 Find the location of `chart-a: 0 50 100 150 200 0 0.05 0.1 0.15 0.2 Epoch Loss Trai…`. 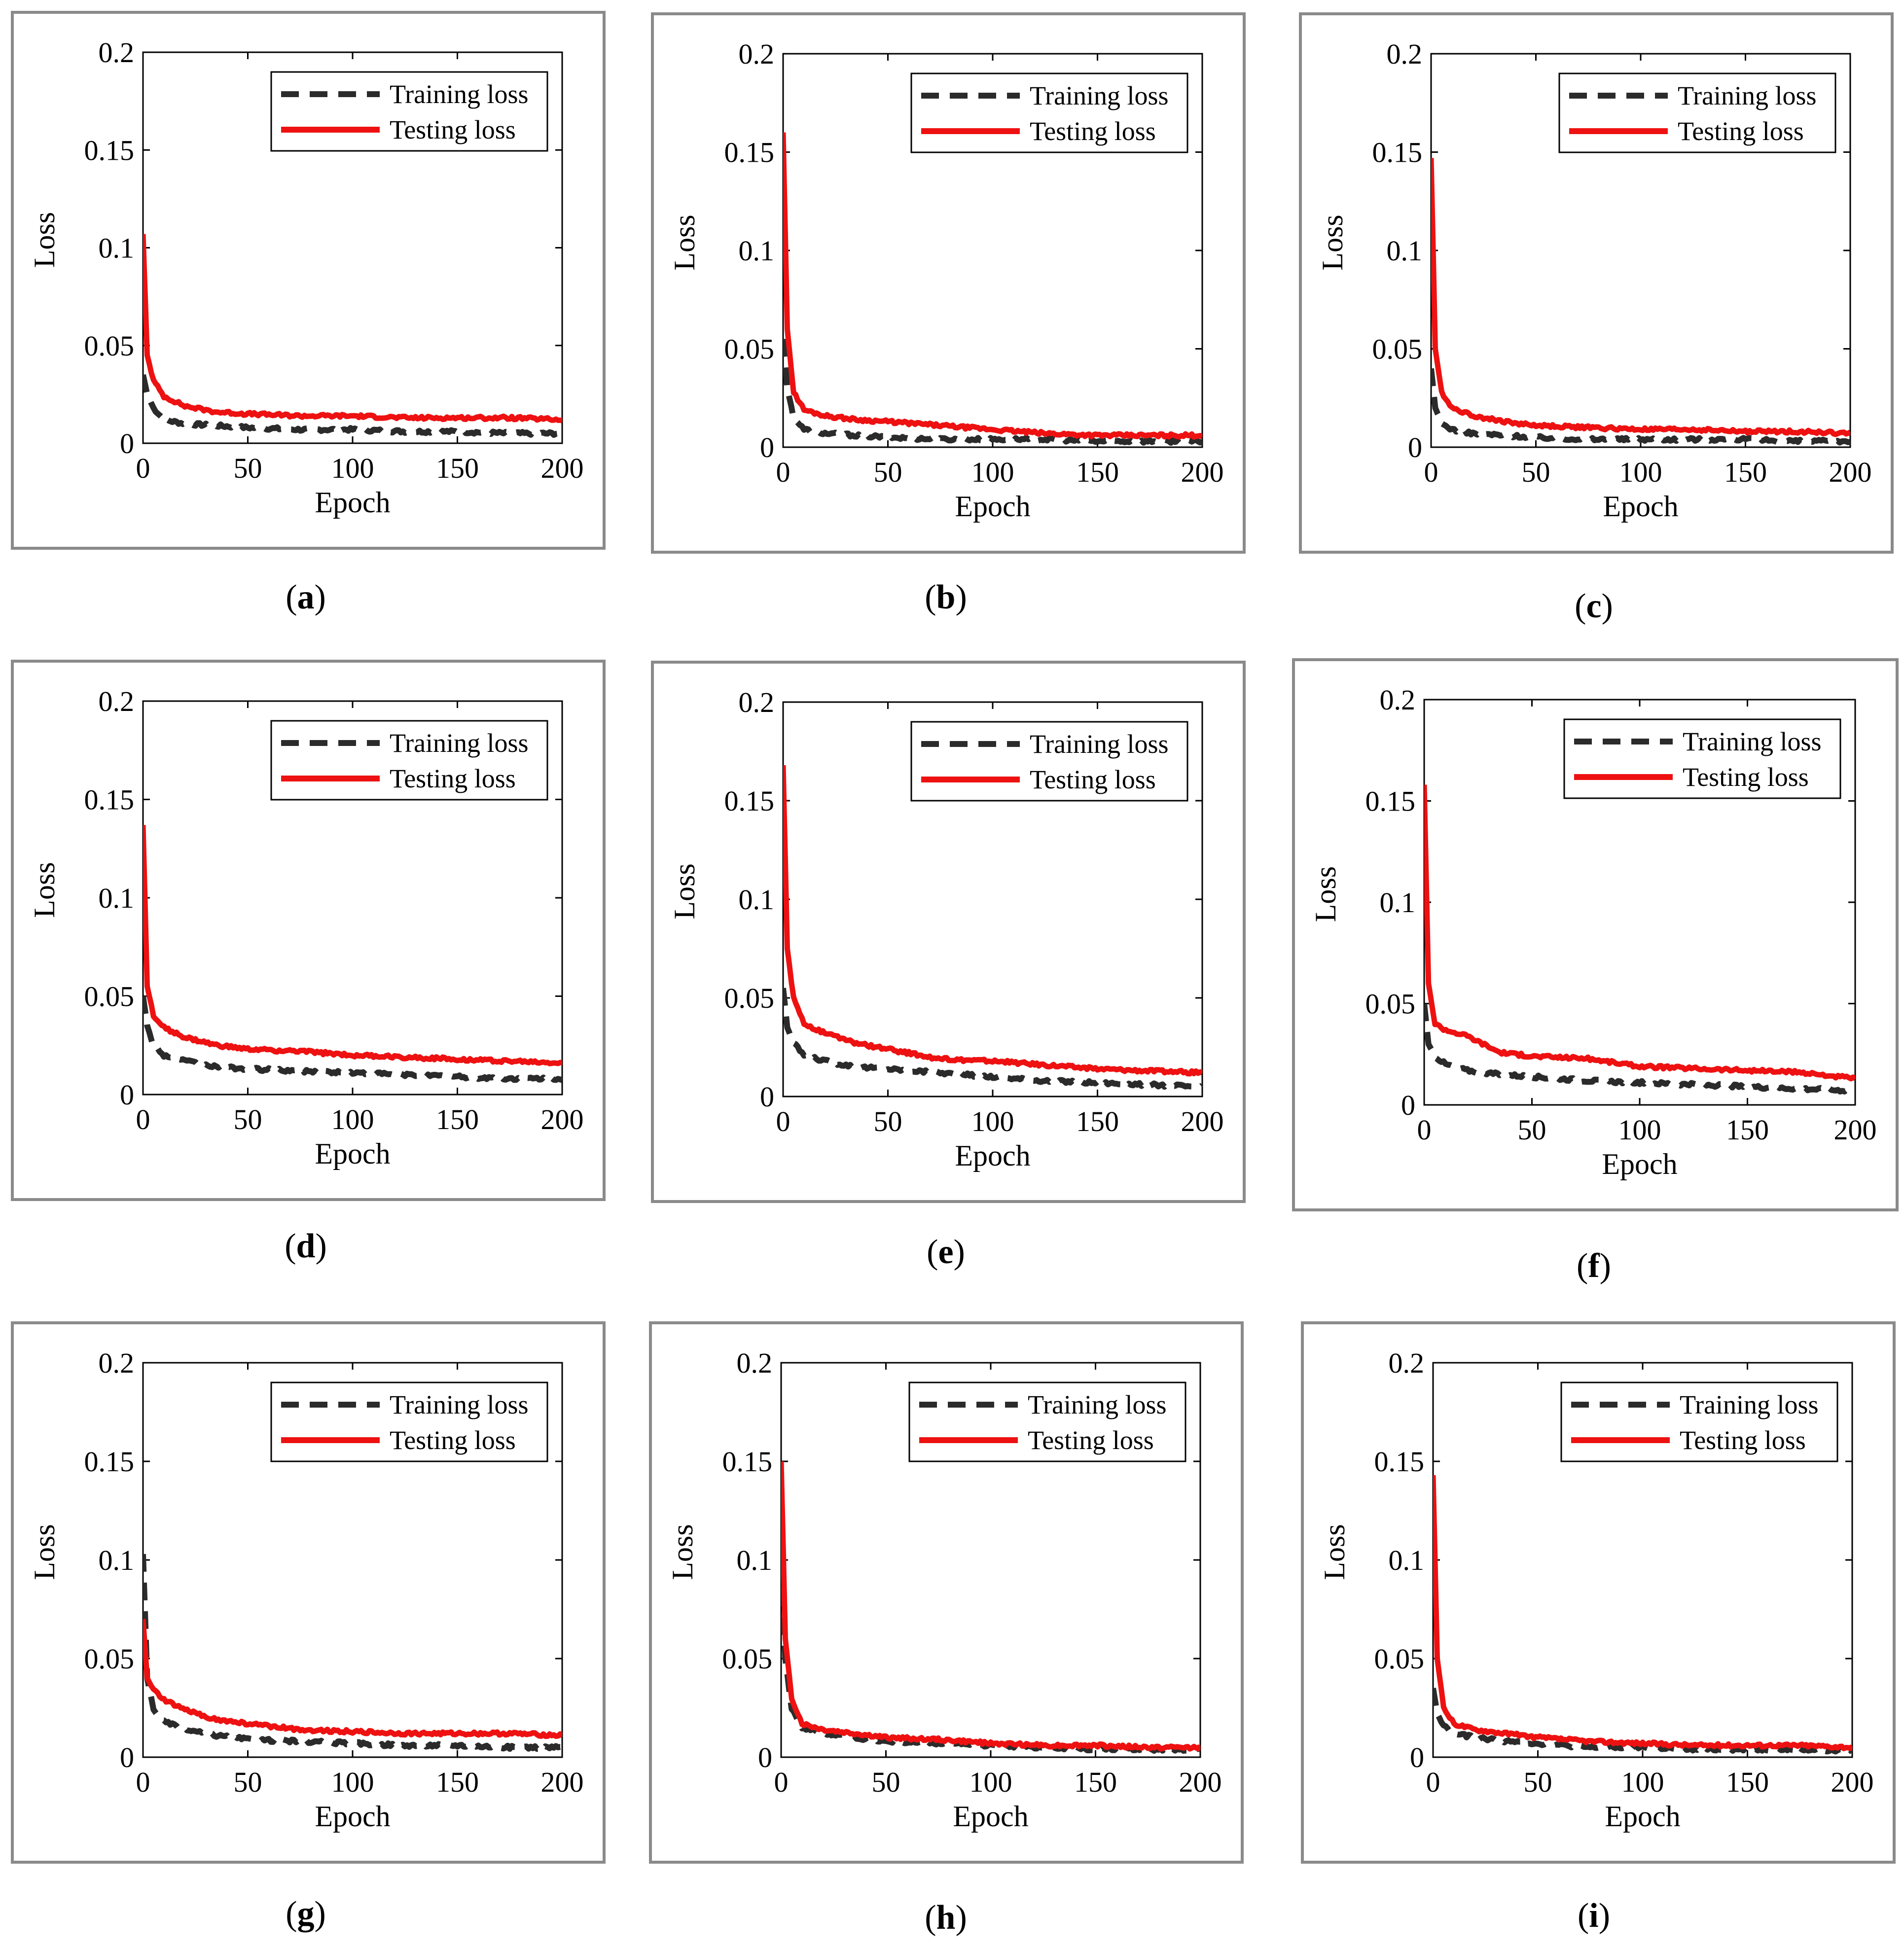

chart-a: 0 50 100 150 200 0 0.05 0.1 0.15 0.2 Epoch Loss Trai… is located at coordinates (306, 277).